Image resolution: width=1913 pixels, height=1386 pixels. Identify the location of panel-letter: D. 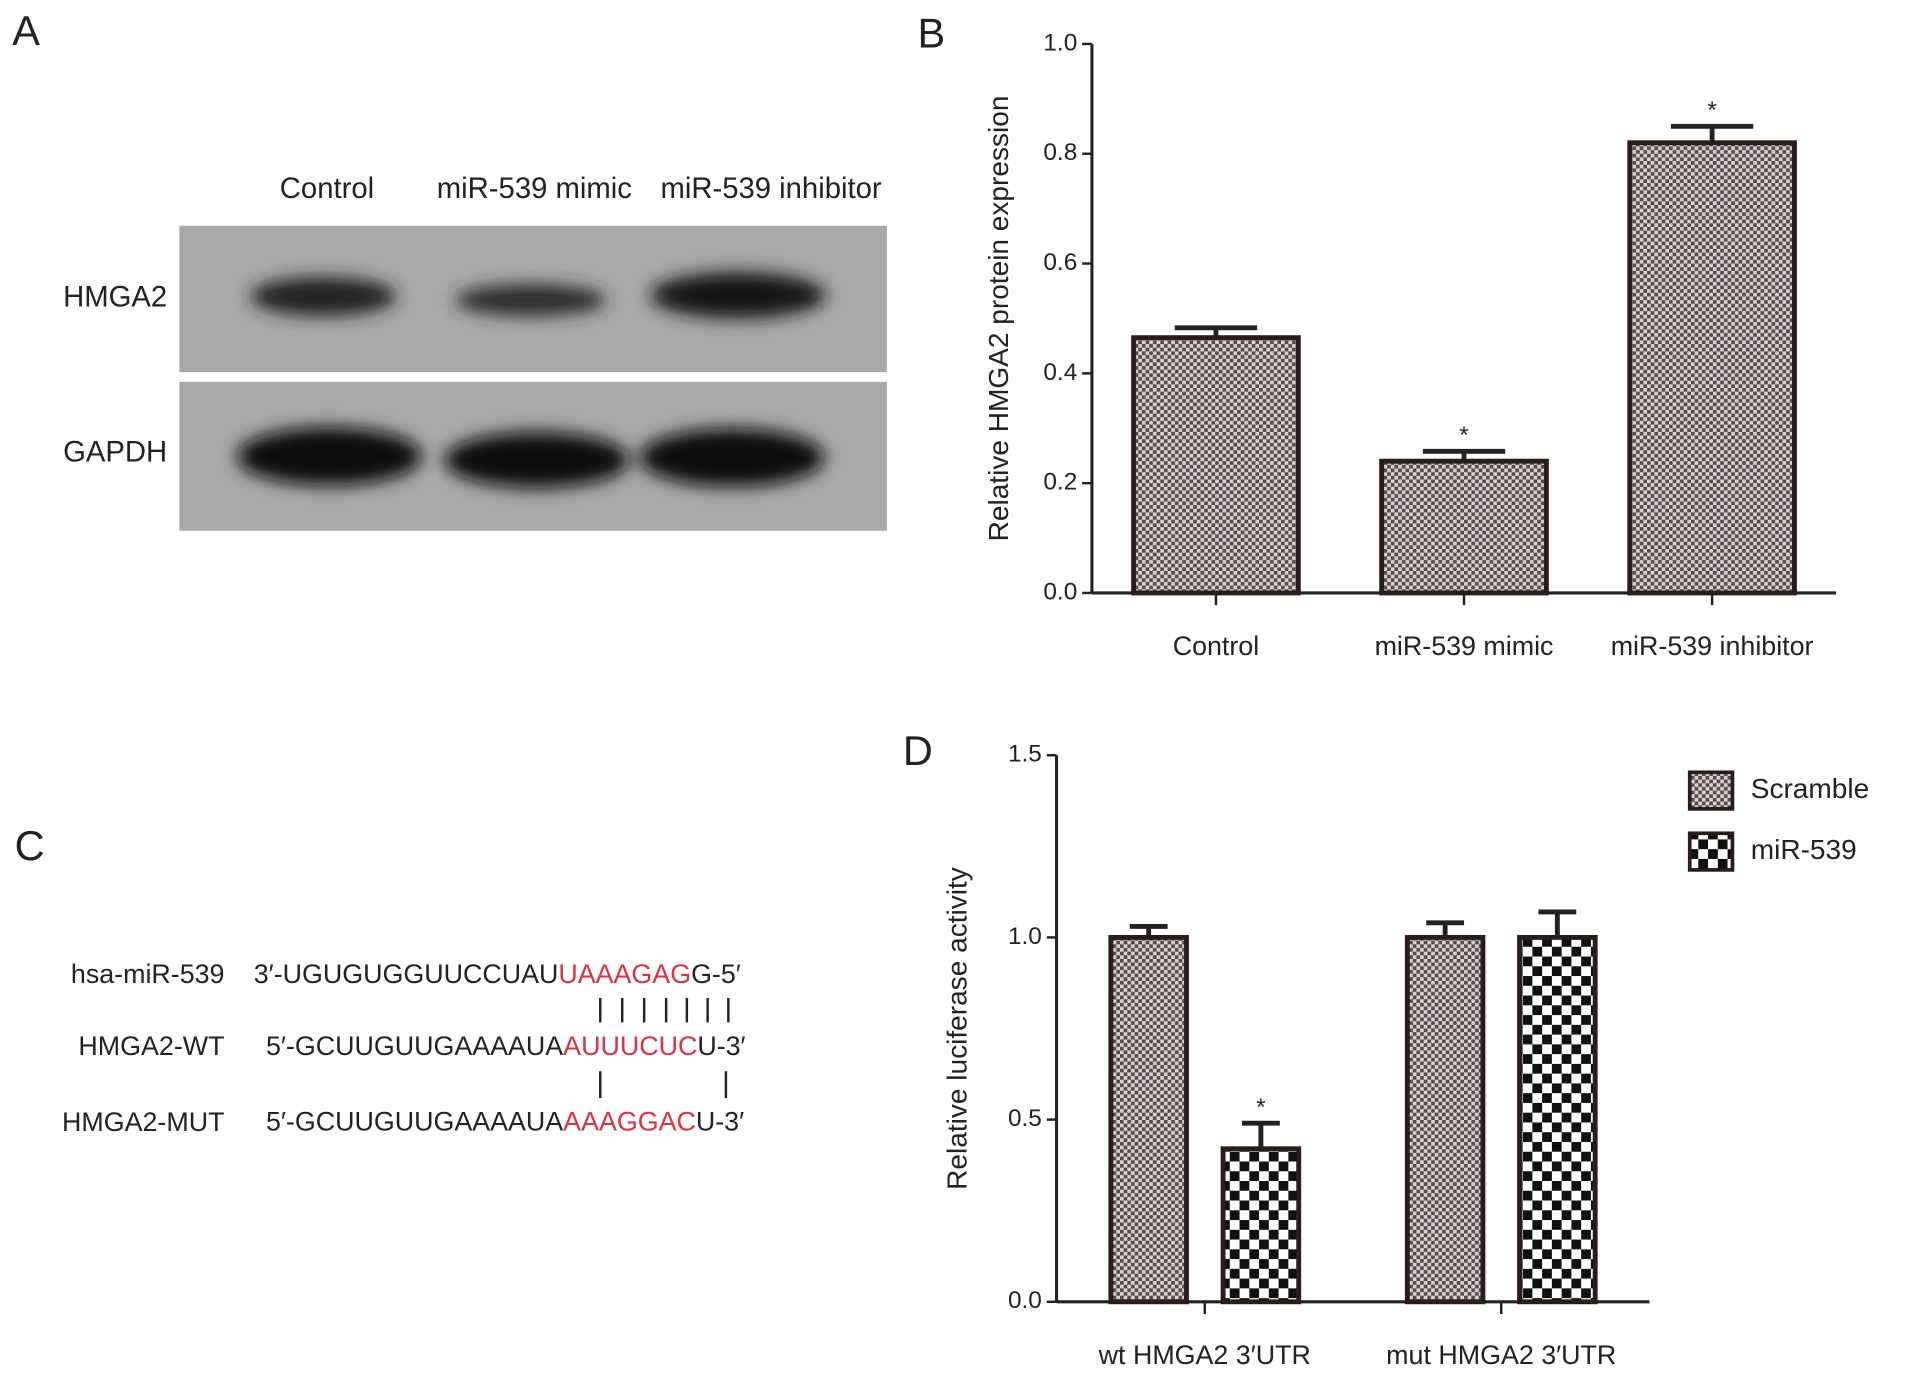
(918, 750).